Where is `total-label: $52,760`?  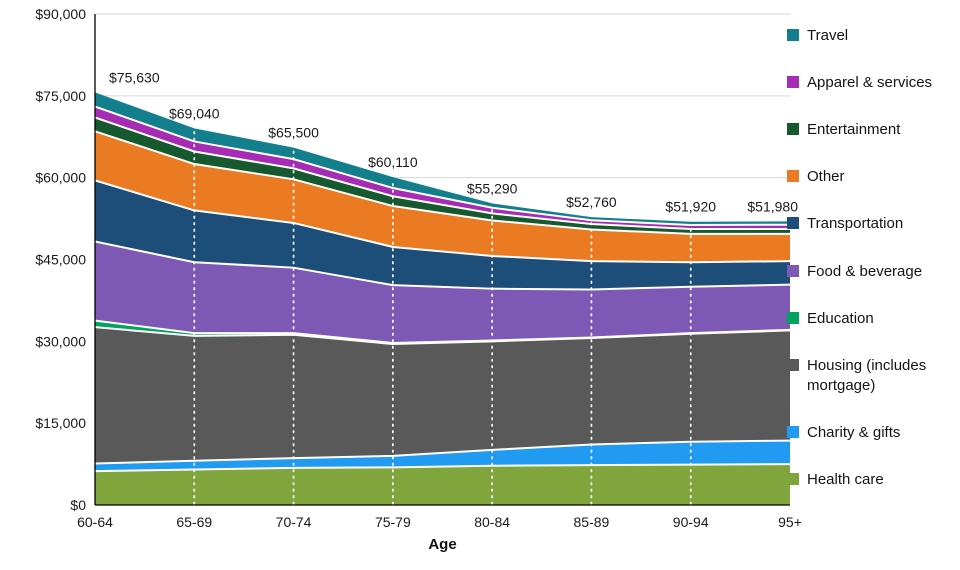 total-label: $52,760 is located at coordinates (591, 202).